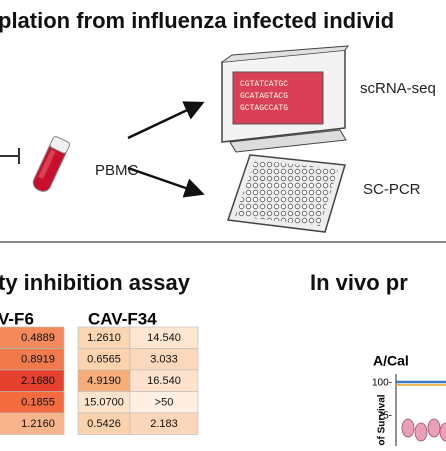 The image size is (446, 451). I want to click on pcr-plate, so click(286, 193).